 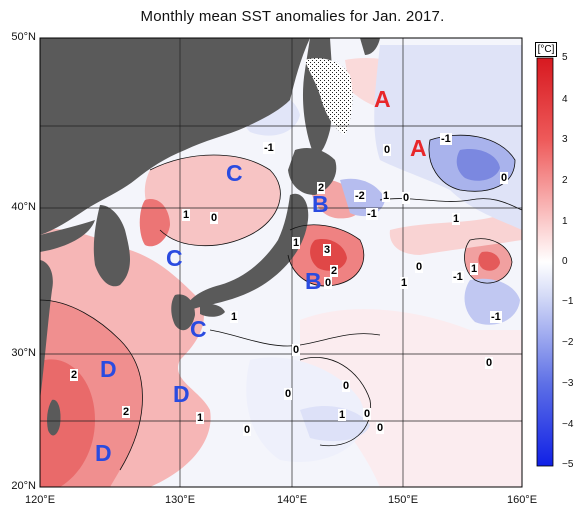 What do you see at coordinates (565, 139) in the screenshot?
I see `colorbar-tick: 3` at bounding box center [565, 139].